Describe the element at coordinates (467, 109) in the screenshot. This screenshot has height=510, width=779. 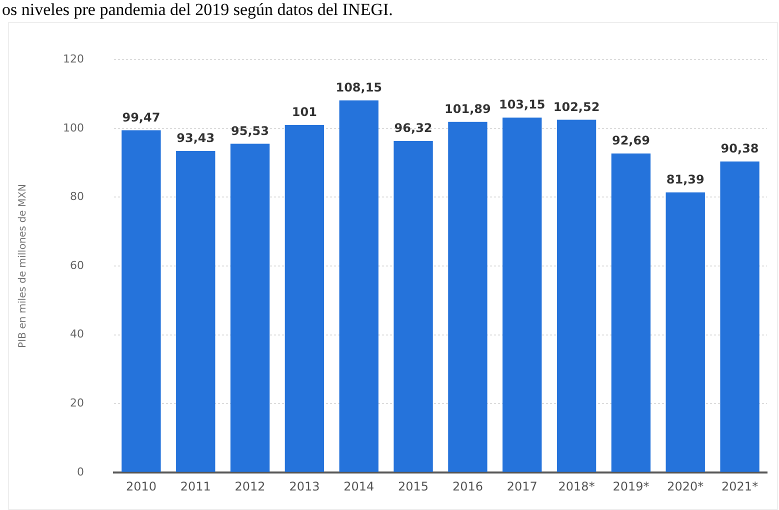
I see `data-label: 101,89` at that location.